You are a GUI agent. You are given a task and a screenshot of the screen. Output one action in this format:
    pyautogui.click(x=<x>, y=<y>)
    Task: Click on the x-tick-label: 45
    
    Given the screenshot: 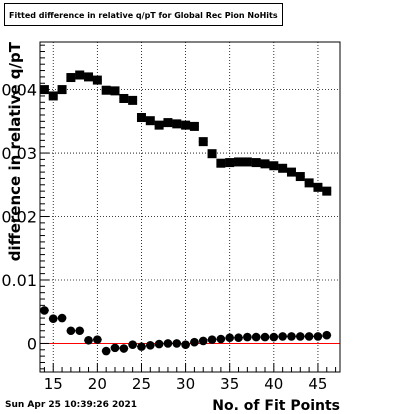 What is the action you would take?
    pyautogui.click(x=317, y=384)
    